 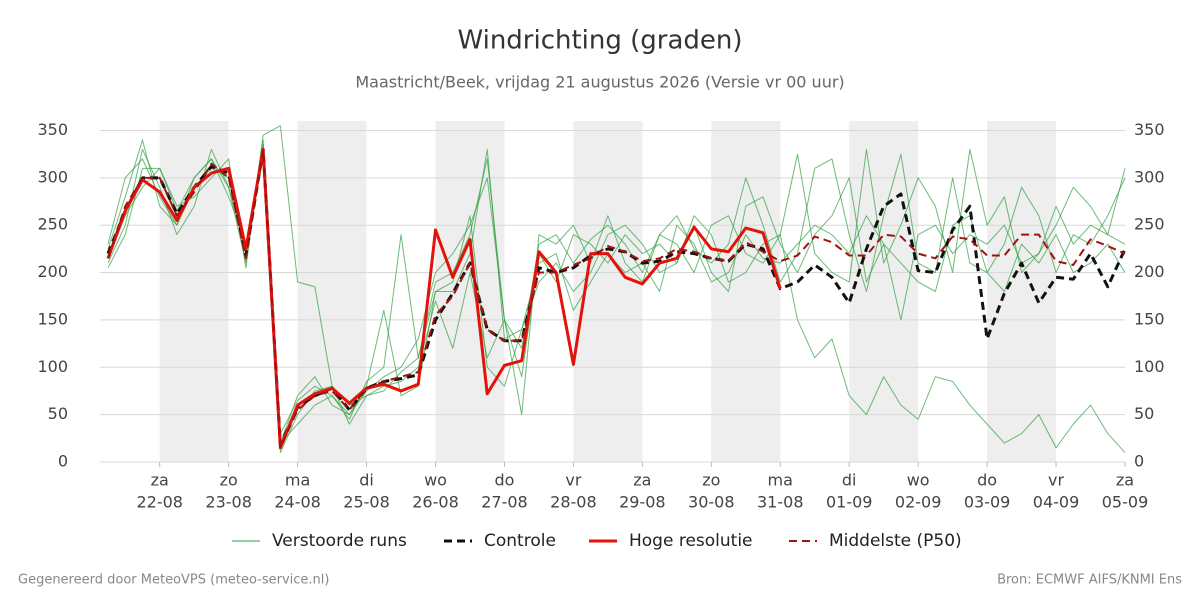 What do you see at coordinates (573, 502) in the screenshot?
I see `x-tick-label: 28-08` at bounding box center [573, 502].